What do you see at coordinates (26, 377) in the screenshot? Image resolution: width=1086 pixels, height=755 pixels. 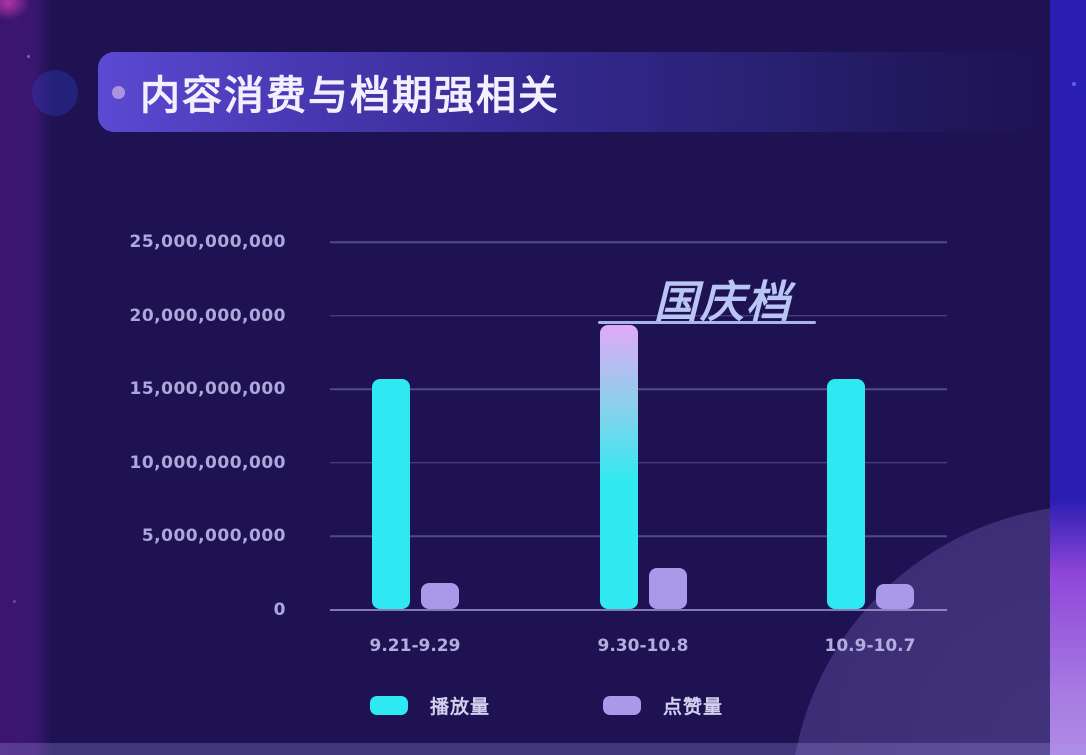 I see `left-edge-strip` at bounding box center [26, 377].